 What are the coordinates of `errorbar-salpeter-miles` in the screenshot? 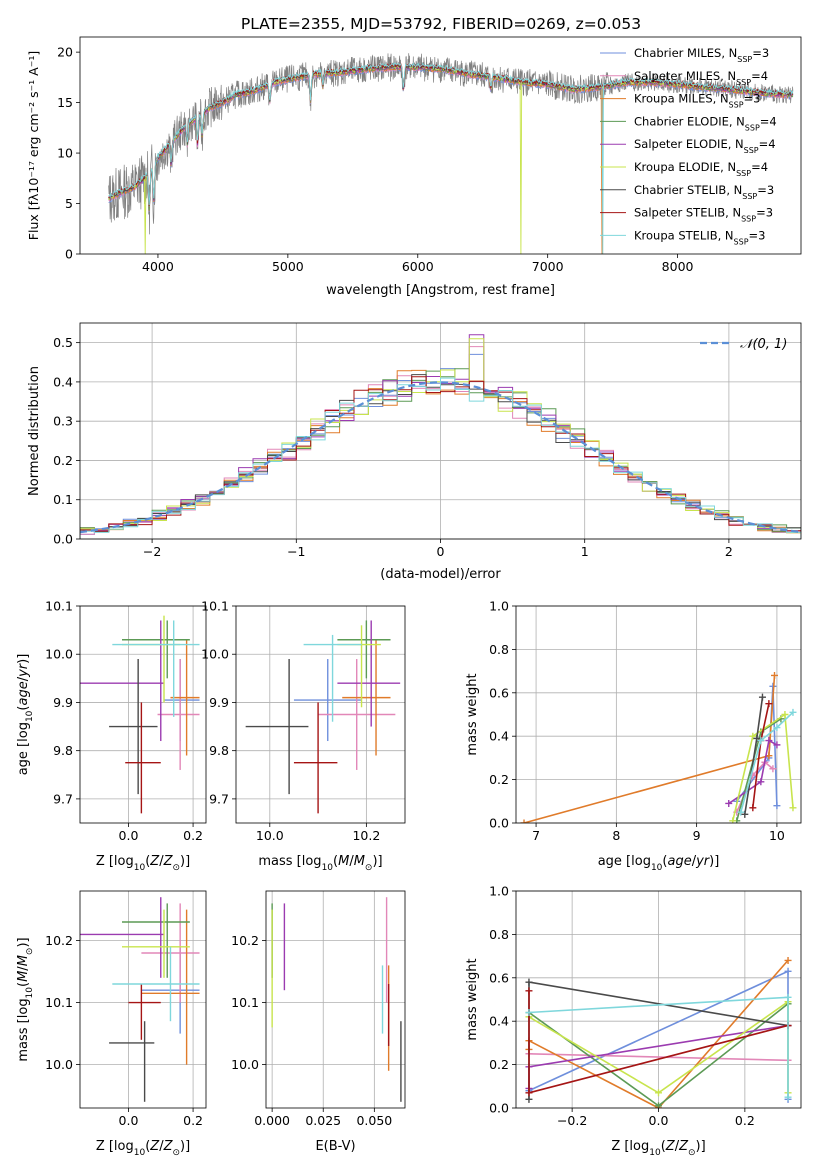 It's located at (357, 714).